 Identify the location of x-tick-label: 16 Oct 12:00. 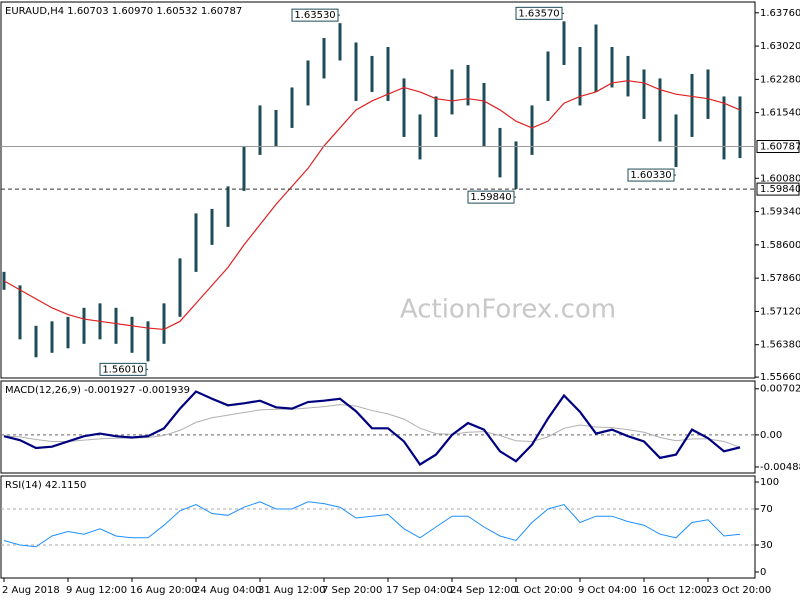
(674, 590).